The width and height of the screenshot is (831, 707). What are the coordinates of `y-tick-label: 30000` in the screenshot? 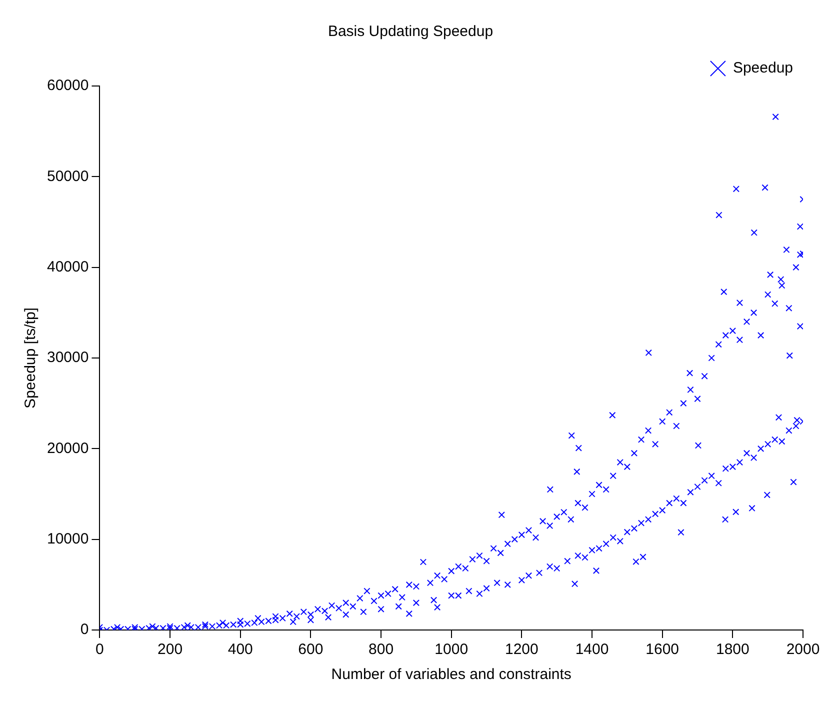 It's located at (67, 357).